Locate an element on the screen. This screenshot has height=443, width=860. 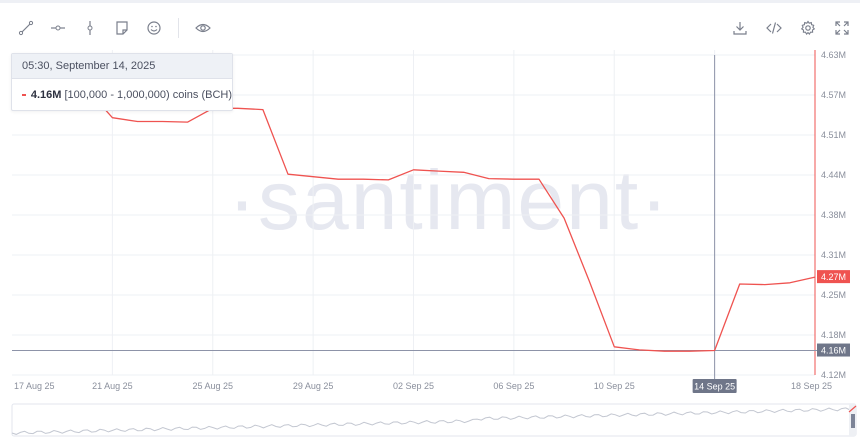
x-tick-label: 02 Sep 25 is located at coordinates (413, 386).